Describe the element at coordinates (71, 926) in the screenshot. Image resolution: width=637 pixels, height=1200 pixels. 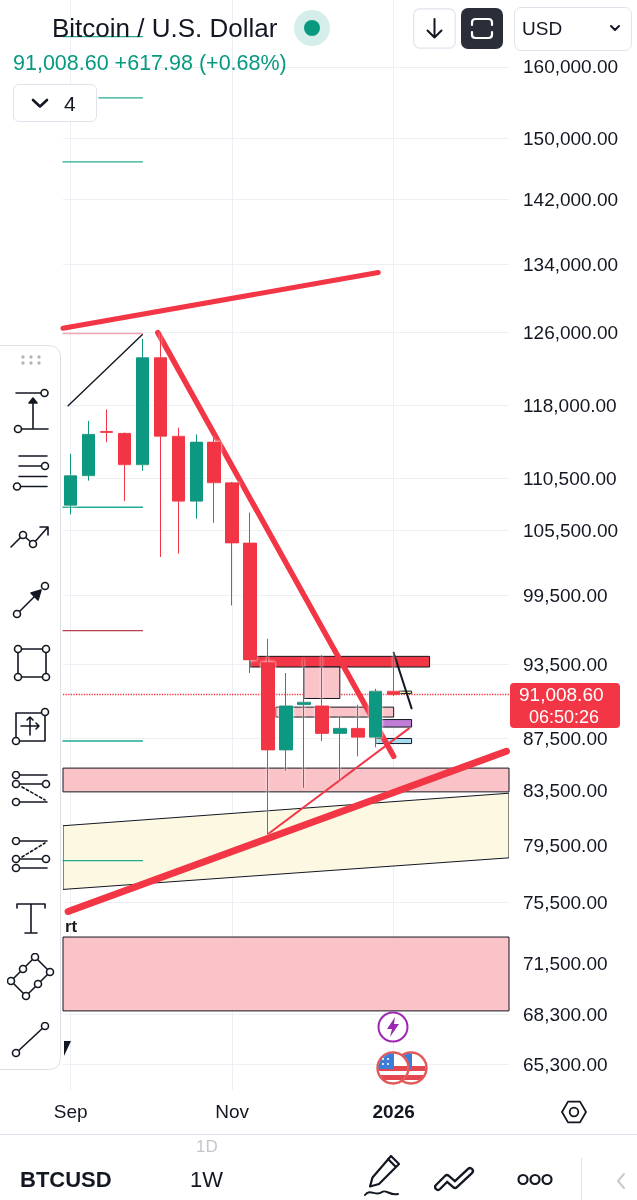
I see `annotation: rt` at that location.